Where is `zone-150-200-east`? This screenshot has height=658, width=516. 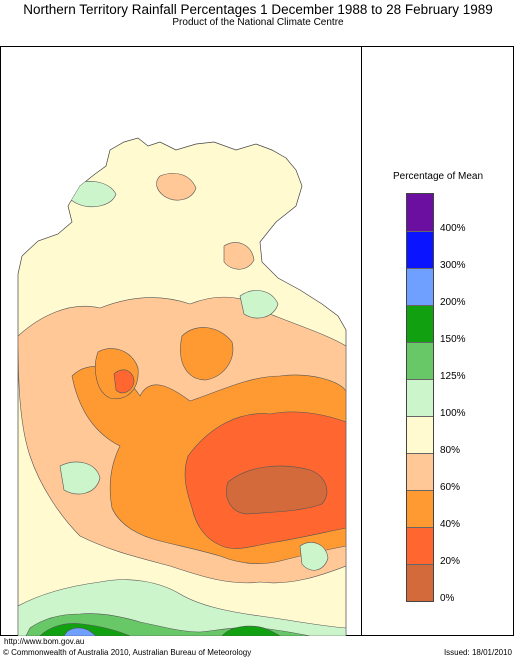 zone-150-200-east is located at coordinates (251, 630).